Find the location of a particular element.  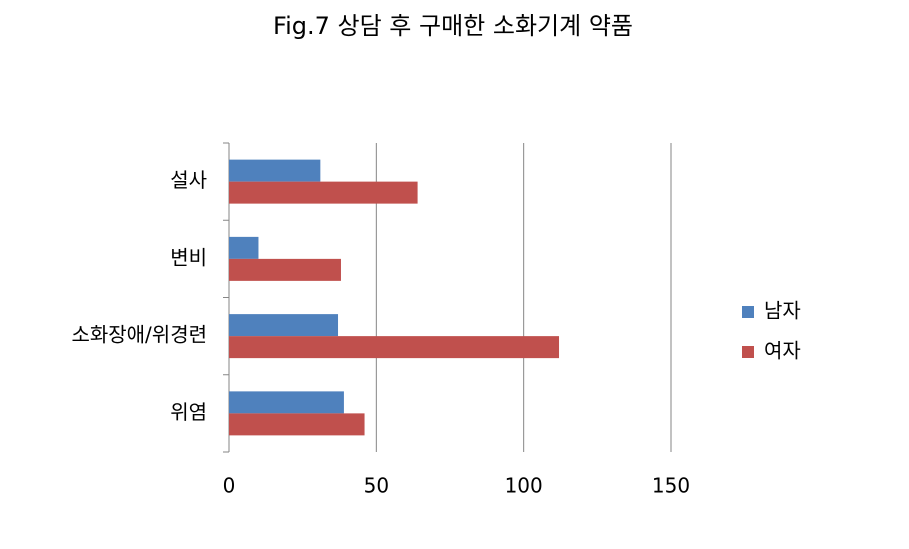

x-tick-label: 150 is located at coordinates (671, 486).